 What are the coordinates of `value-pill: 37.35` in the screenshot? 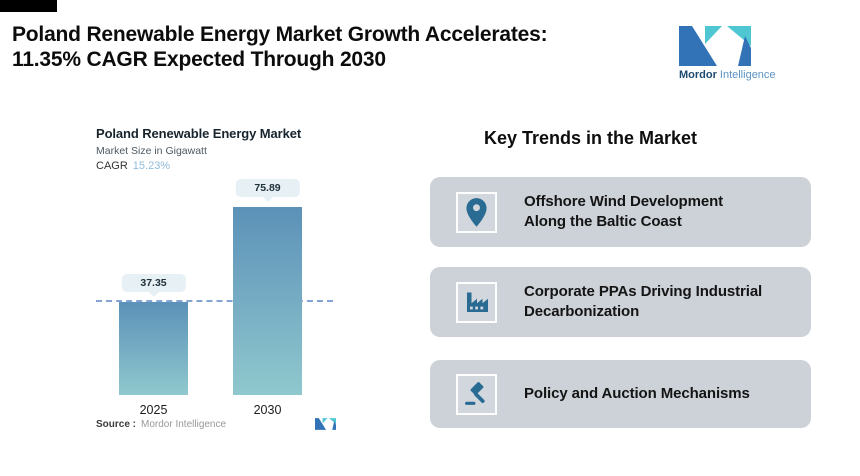 It's located at (153, 283).